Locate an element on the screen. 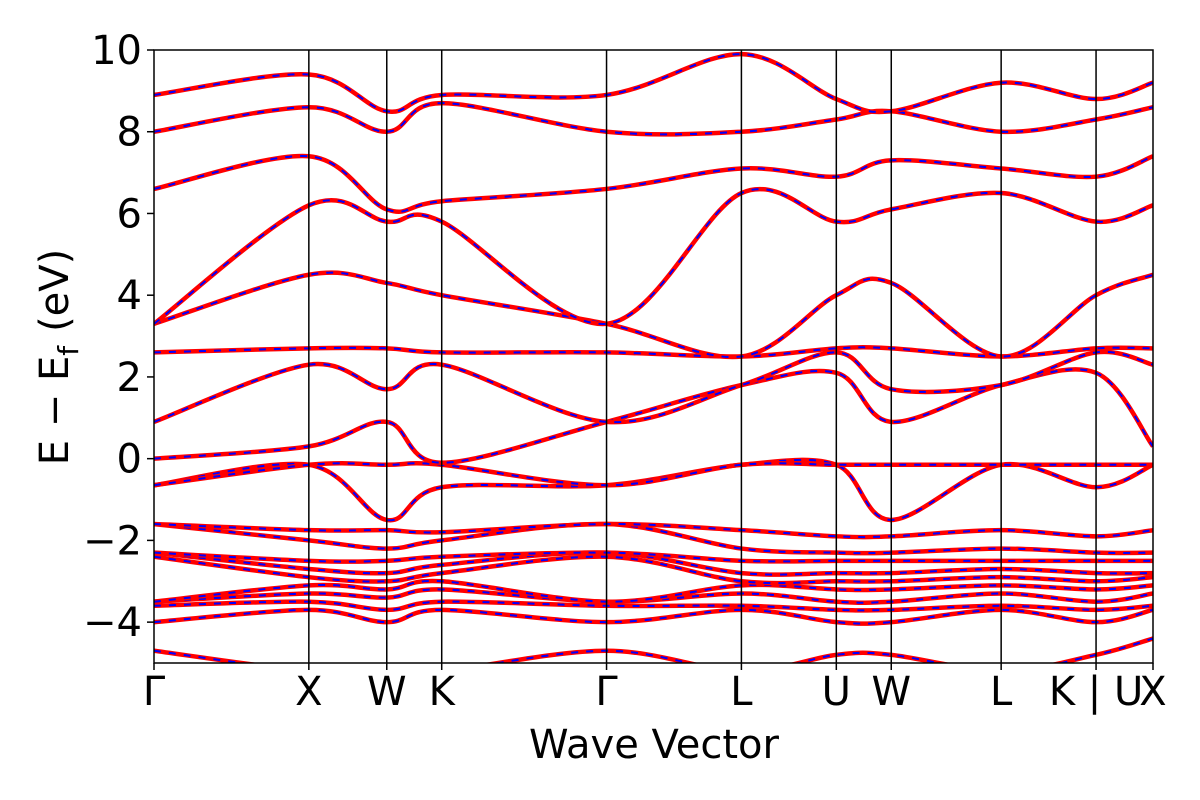  y-axis-title-subscript: f is located at coordinates (68, 350).